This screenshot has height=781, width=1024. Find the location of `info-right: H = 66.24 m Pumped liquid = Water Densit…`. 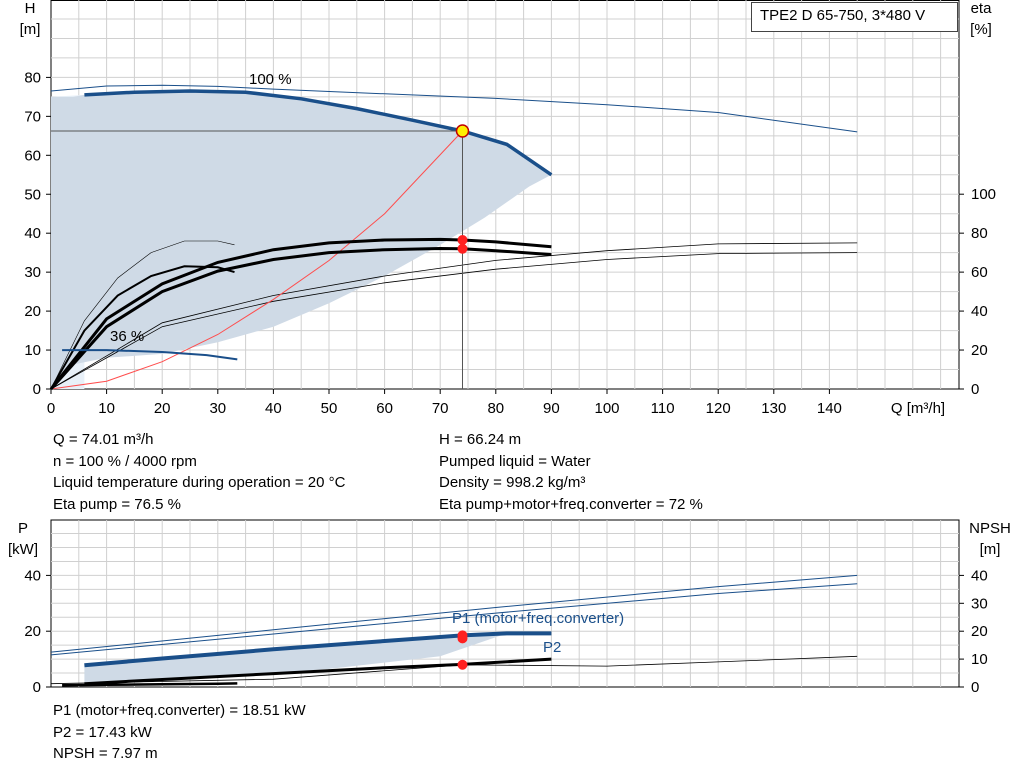

info-right: H = 66.24 m Pumped liquid = Water Densit… is located at coordinates (571, 472).